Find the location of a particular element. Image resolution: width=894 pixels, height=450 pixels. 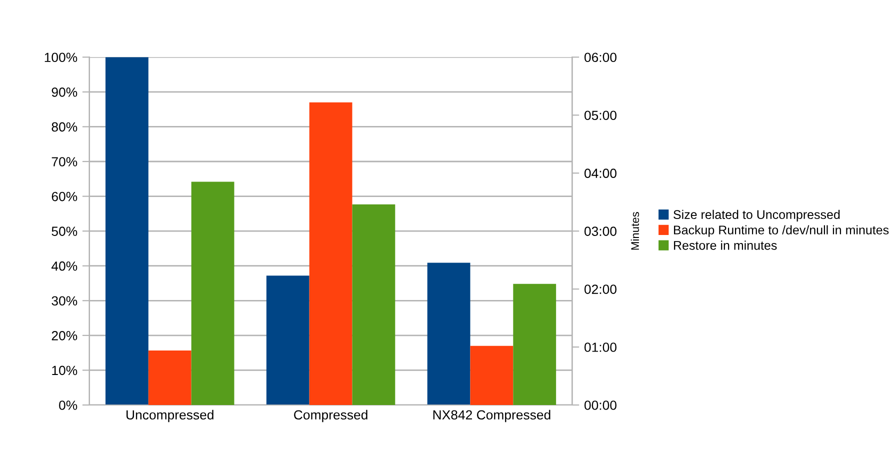

y-tick-label: 90% is located at coordinates (65, 92).